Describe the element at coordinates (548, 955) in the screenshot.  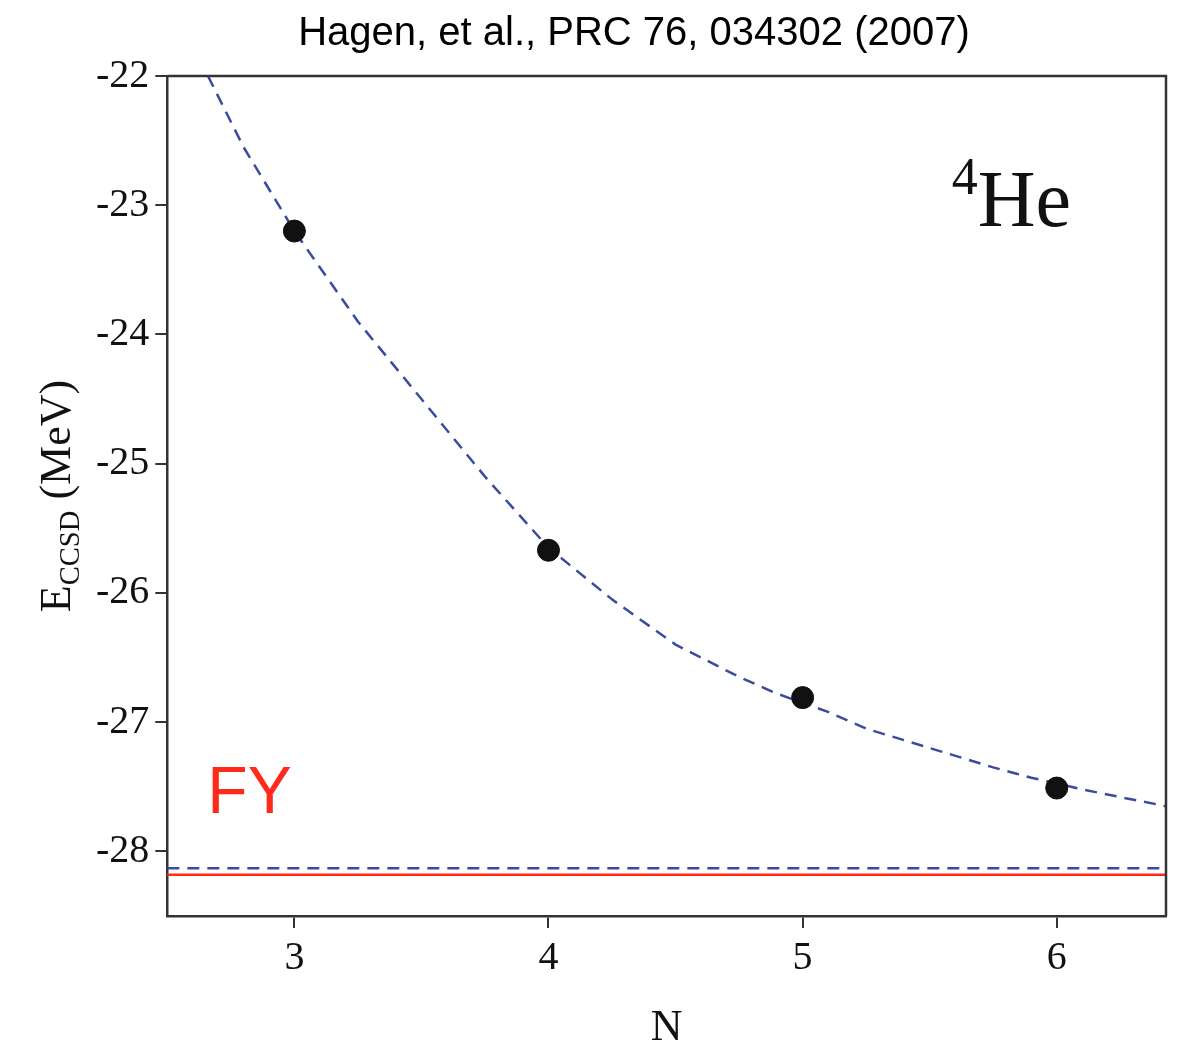
I see `x-tick-label: 4` at that location.